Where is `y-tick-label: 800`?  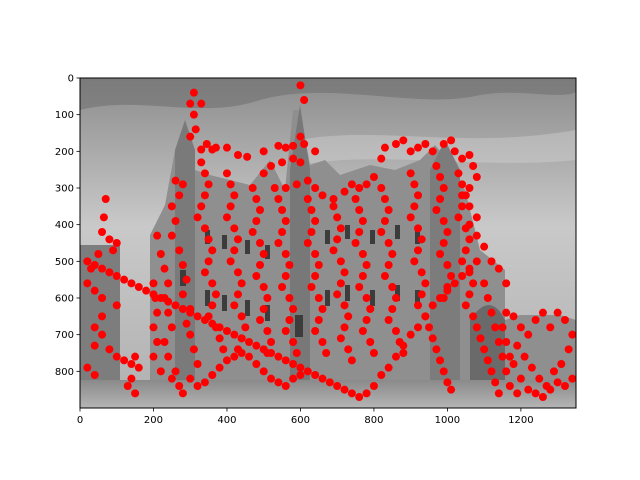
y-tick-label: 800 is located at coordinates (64, 372).